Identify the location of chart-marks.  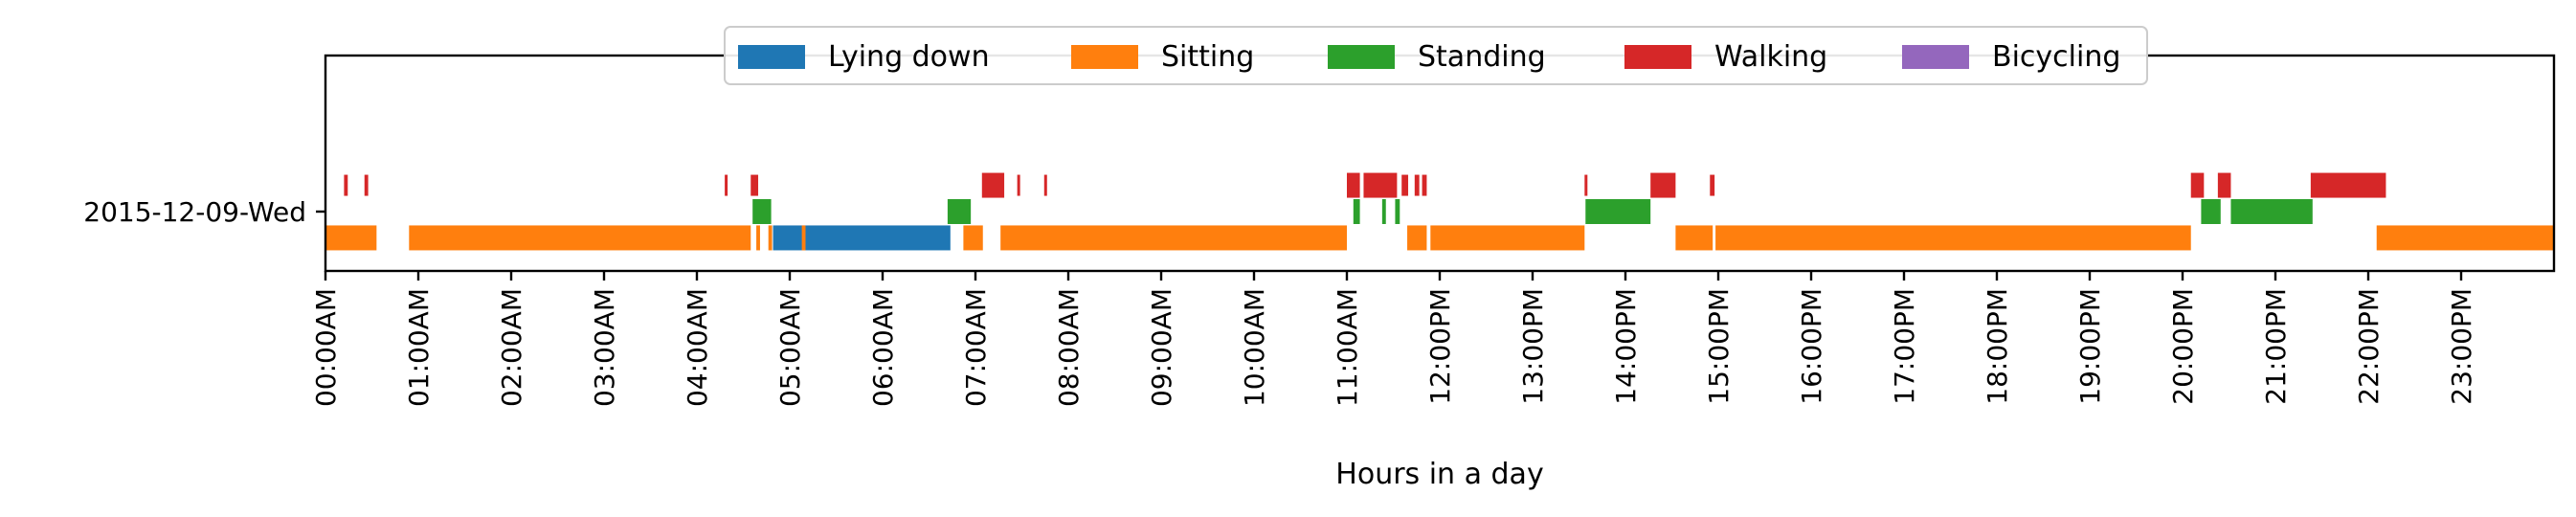
(1439, 211).